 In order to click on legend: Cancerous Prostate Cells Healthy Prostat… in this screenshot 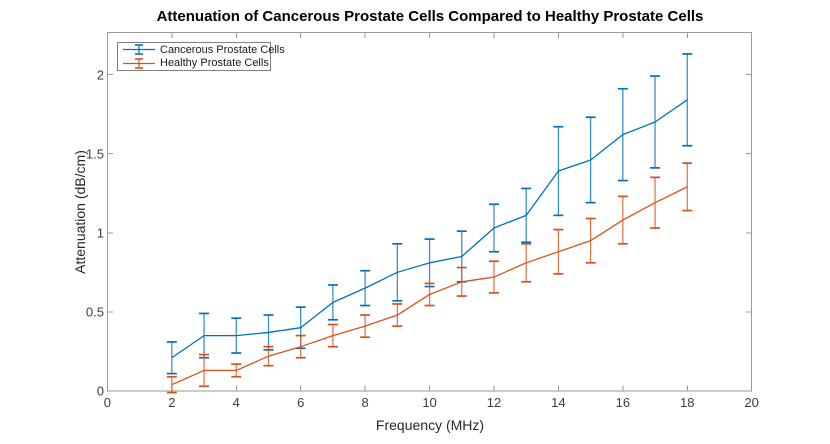, I will do `click(201, 56)`.